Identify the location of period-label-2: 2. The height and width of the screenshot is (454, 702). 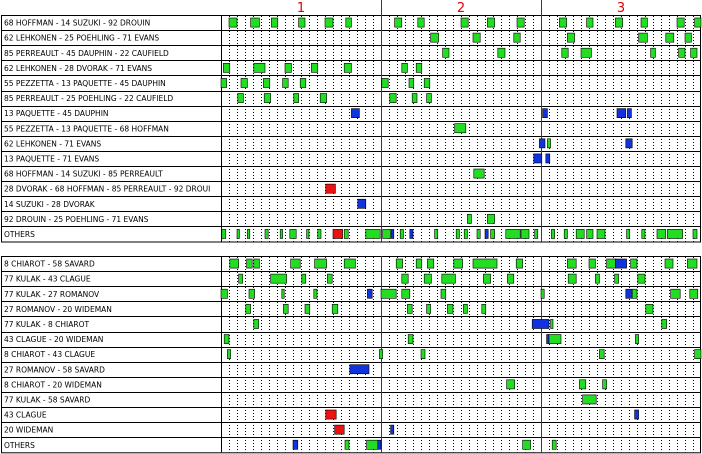
(461, 8).